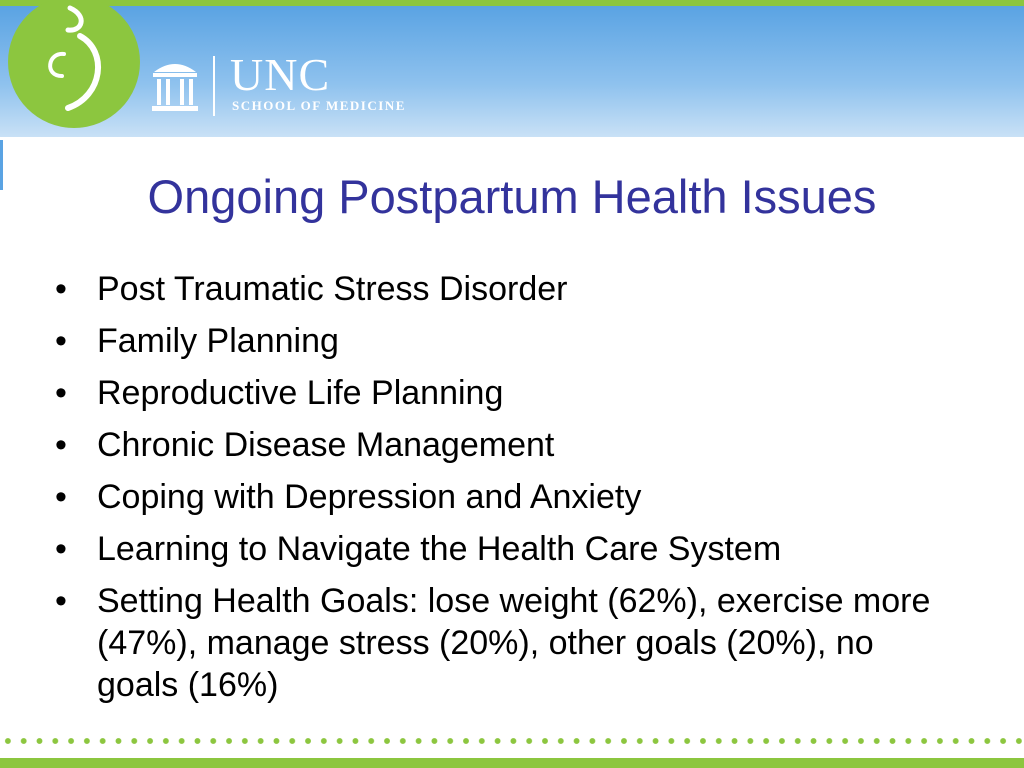  I want to click on left-edge-mark, so click(1, 165).